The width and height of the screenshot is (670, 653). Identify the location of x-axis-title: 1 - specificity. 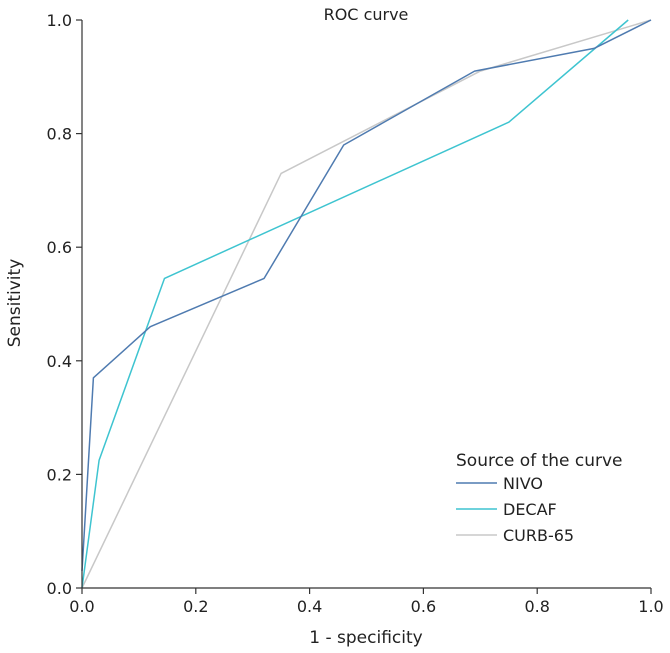
(365, 638).